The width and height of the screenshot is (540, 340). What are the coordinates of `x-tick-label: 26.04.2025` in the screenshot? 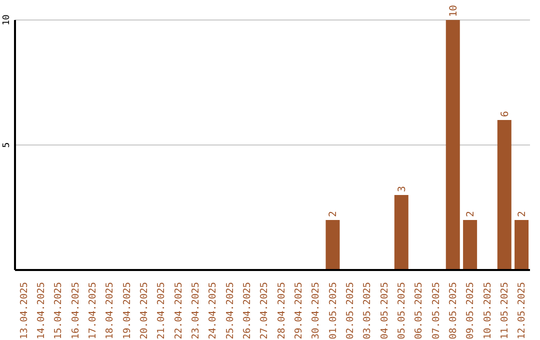 It's located at (248, 311).